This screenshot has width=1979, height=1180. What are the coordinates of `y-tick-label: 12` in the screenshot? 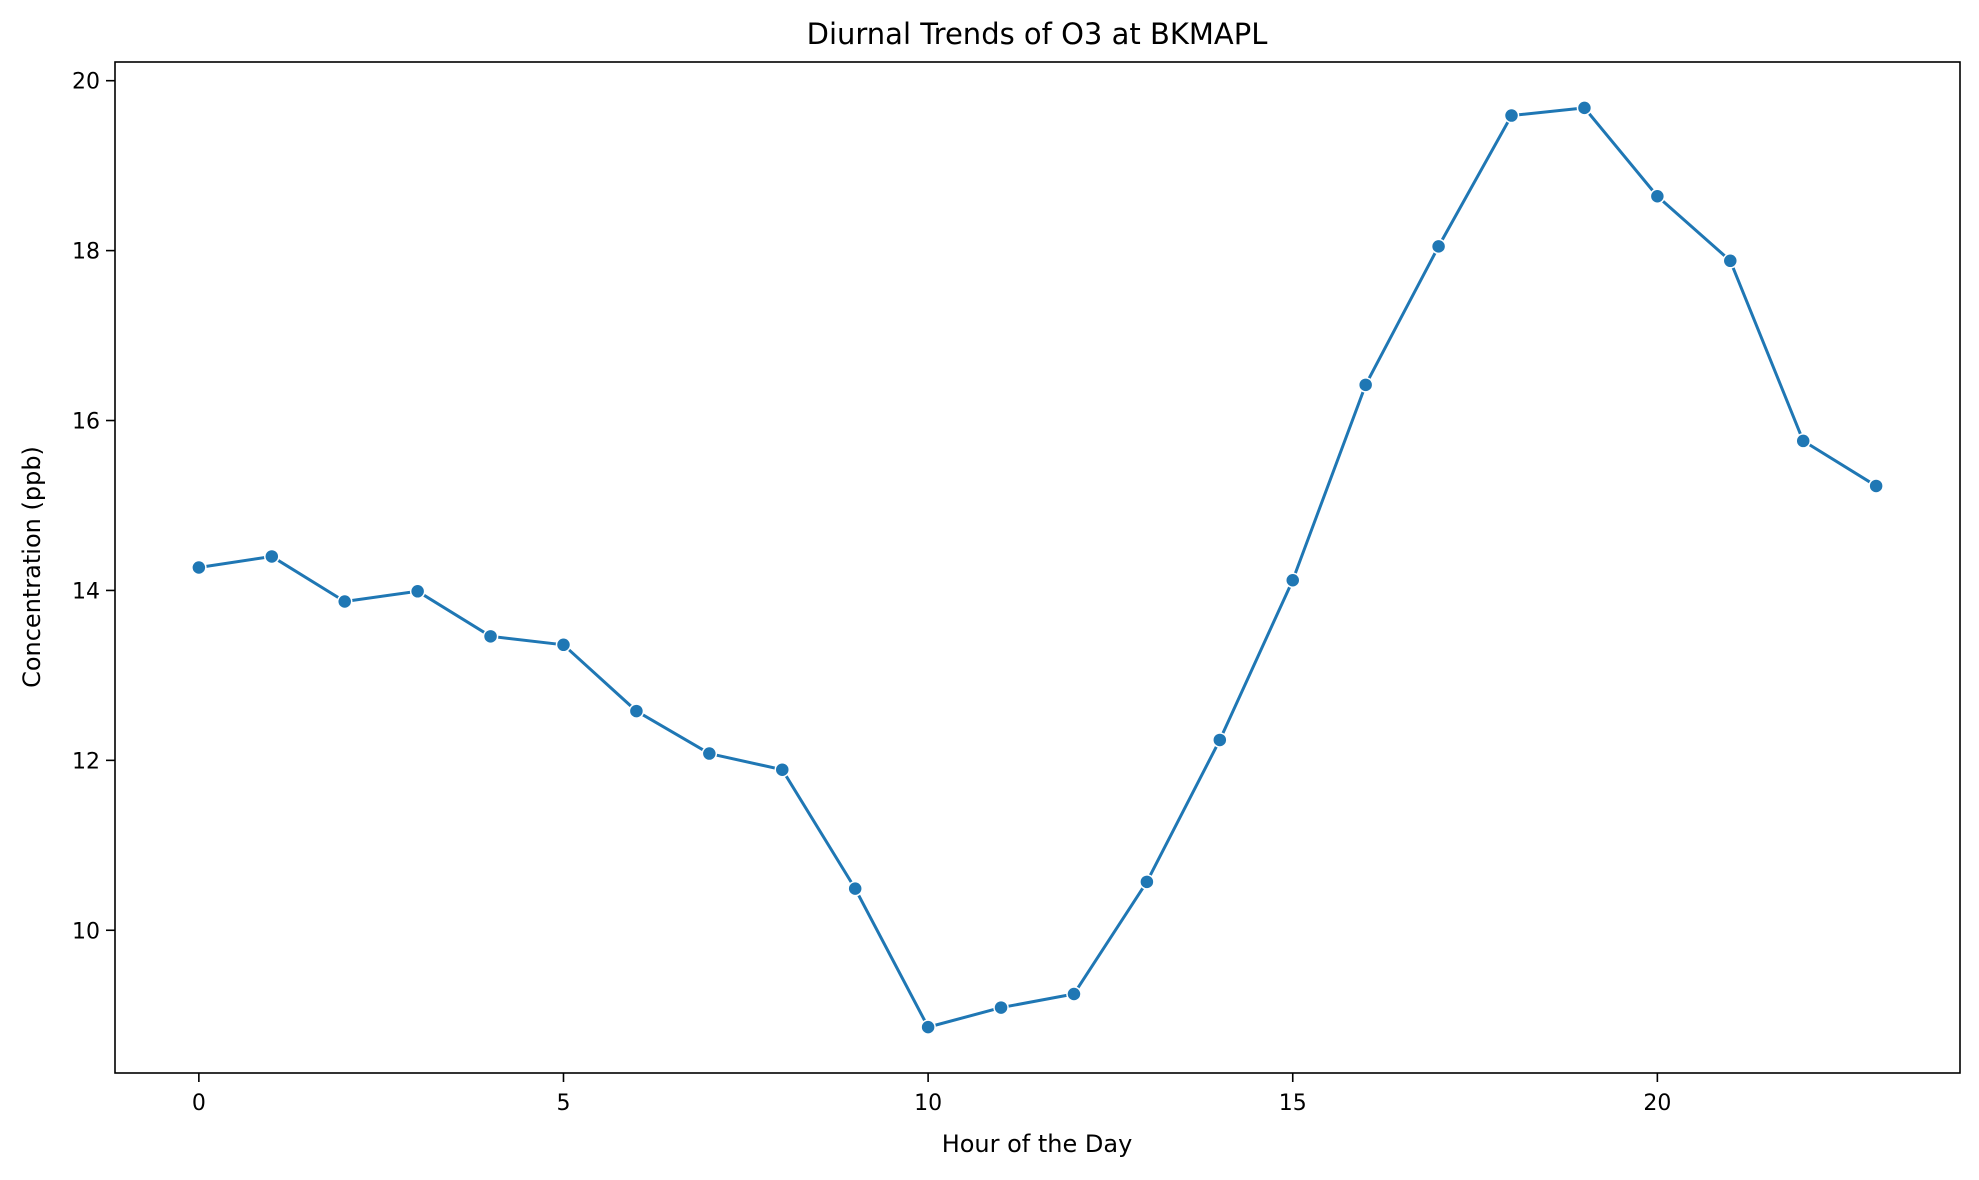 It's located at (86, 761).